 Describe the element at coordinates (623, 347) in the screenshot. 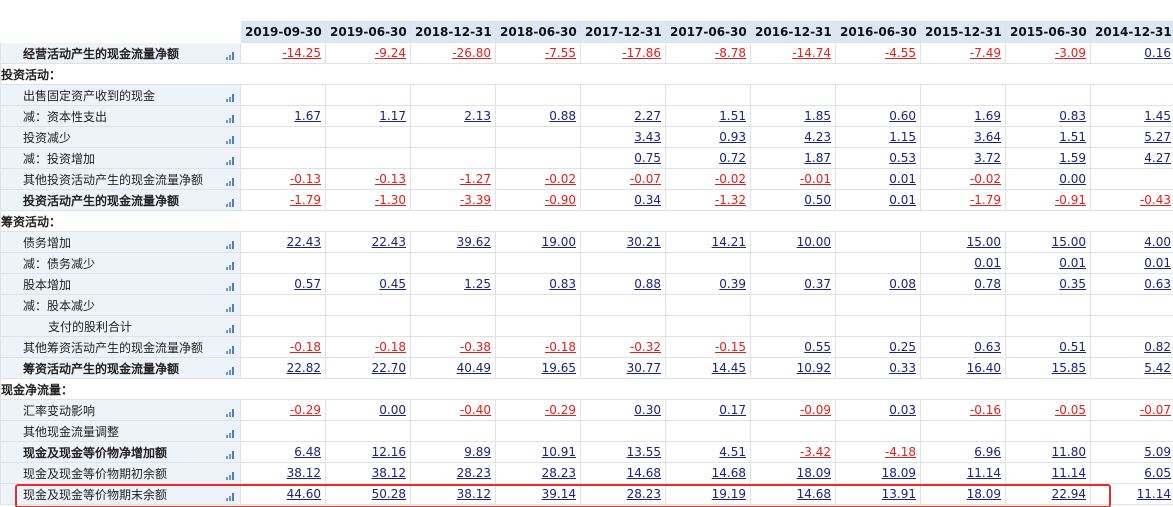

I see `value-cell: -0.32` at that location.